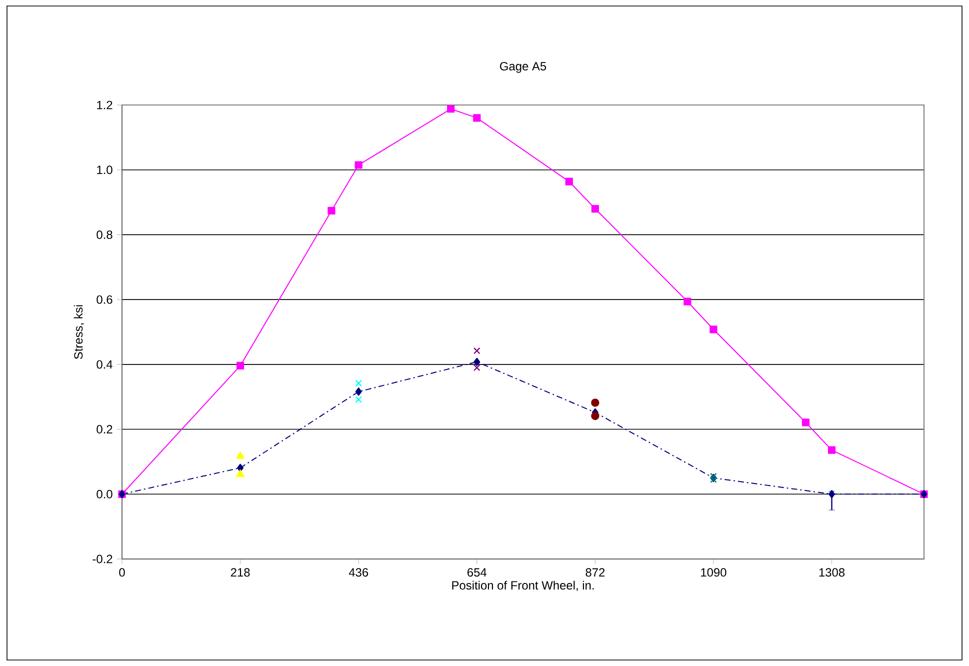  What do you see at coordinates (122, 572) in the screenshot?
I see `x-tick-label: 0` at bounding box center [122, 572].